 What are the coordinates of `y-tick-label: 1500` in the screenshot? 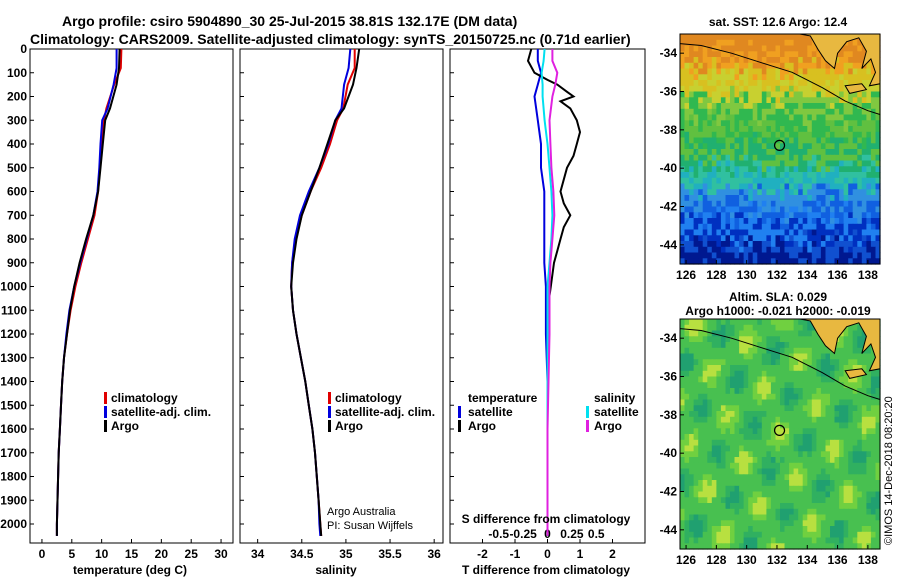 It's located at (13, 405).